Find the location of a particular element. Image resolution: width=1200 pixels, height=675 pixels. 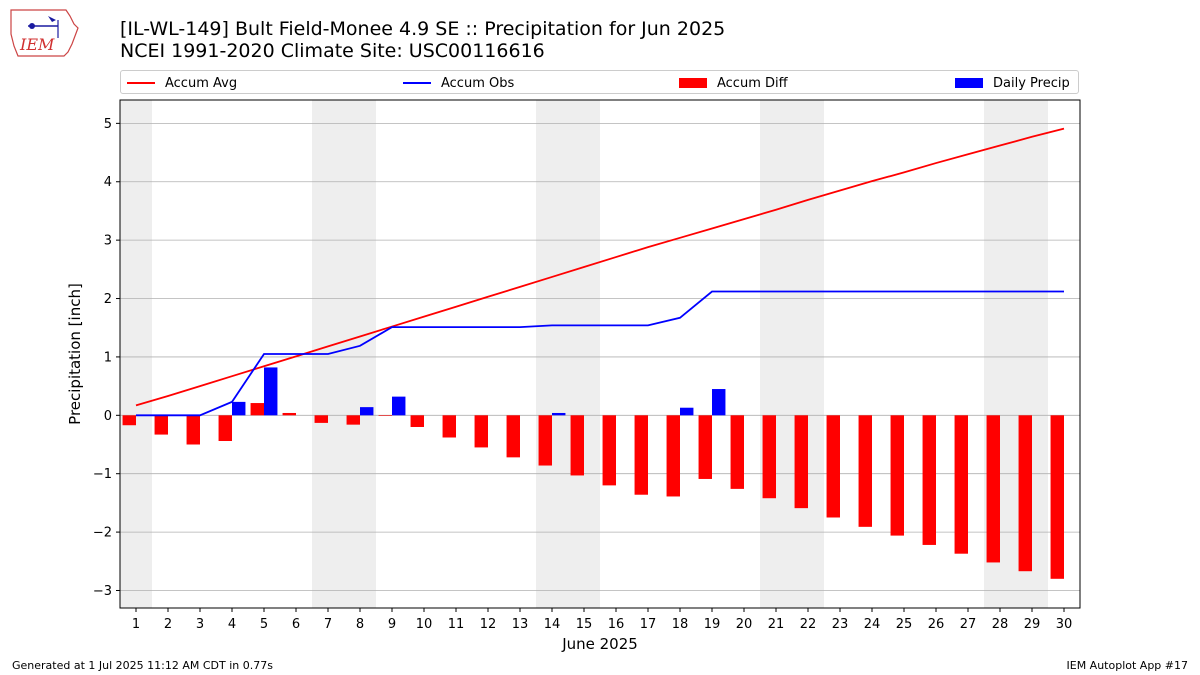

legend-swatch-daily-precip is located at coordinates (969, 83).